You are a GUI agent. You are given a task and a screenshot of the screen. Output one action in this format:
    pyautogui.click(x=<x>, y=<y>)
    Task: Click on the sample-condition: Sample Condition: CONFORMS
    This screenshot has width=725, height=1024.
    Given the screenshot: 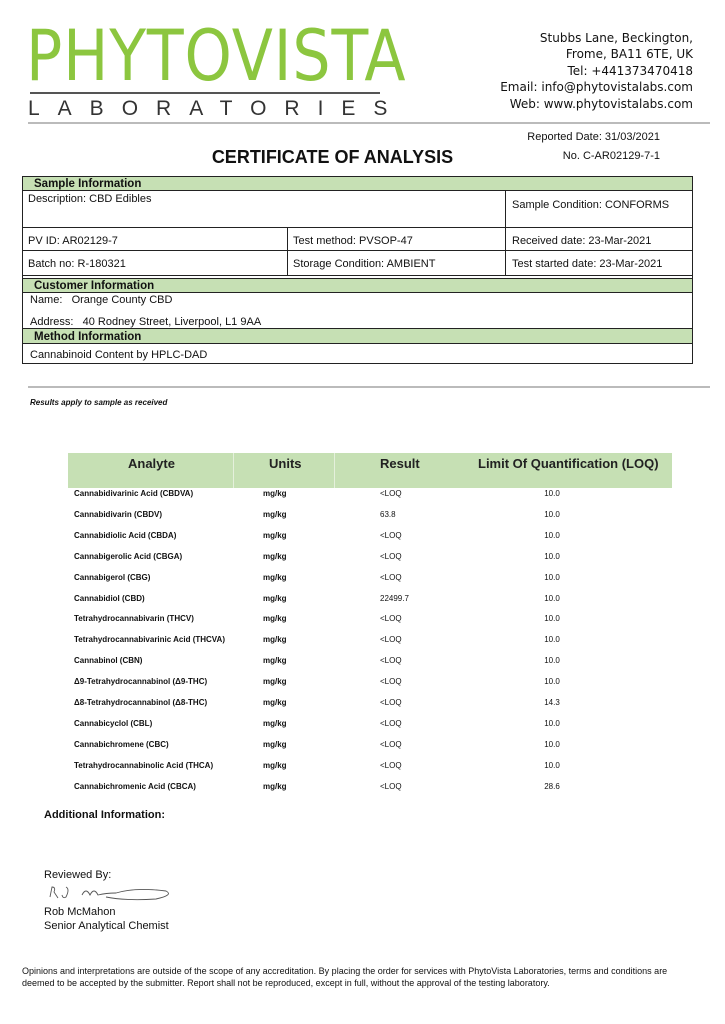 What is the action you would take?
    pyautogui.click(x=591, y=205)
    